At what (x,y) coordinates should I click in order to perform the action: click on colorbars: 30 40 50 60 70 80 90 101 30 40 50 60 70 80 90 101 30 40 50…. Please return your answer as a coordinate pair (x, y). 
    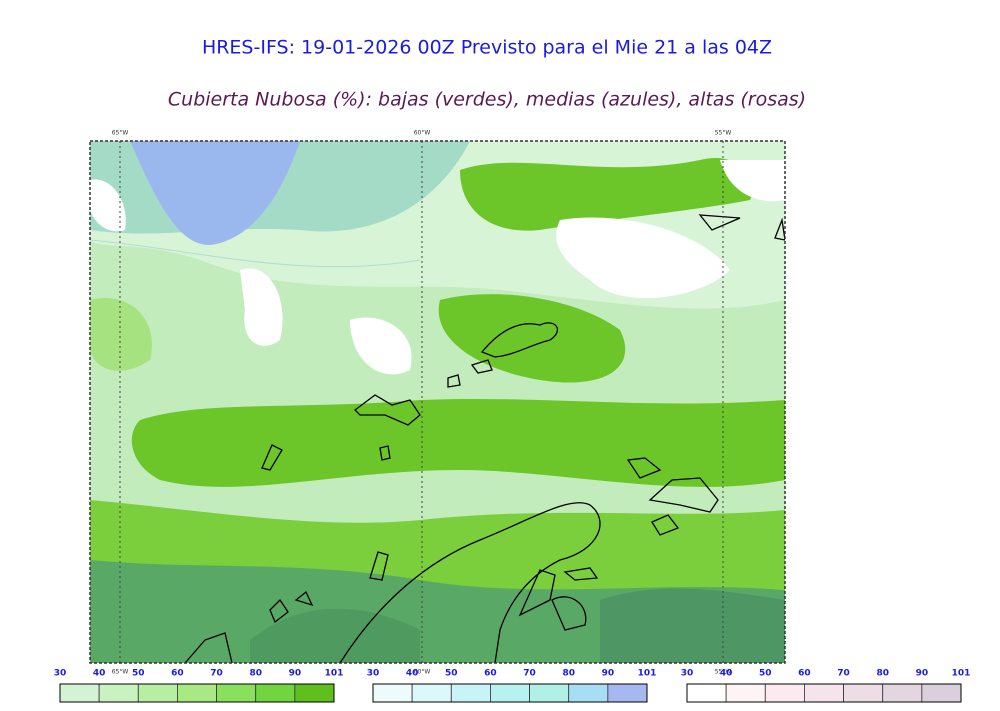
    Looking at the image, I should click on (512, 686).